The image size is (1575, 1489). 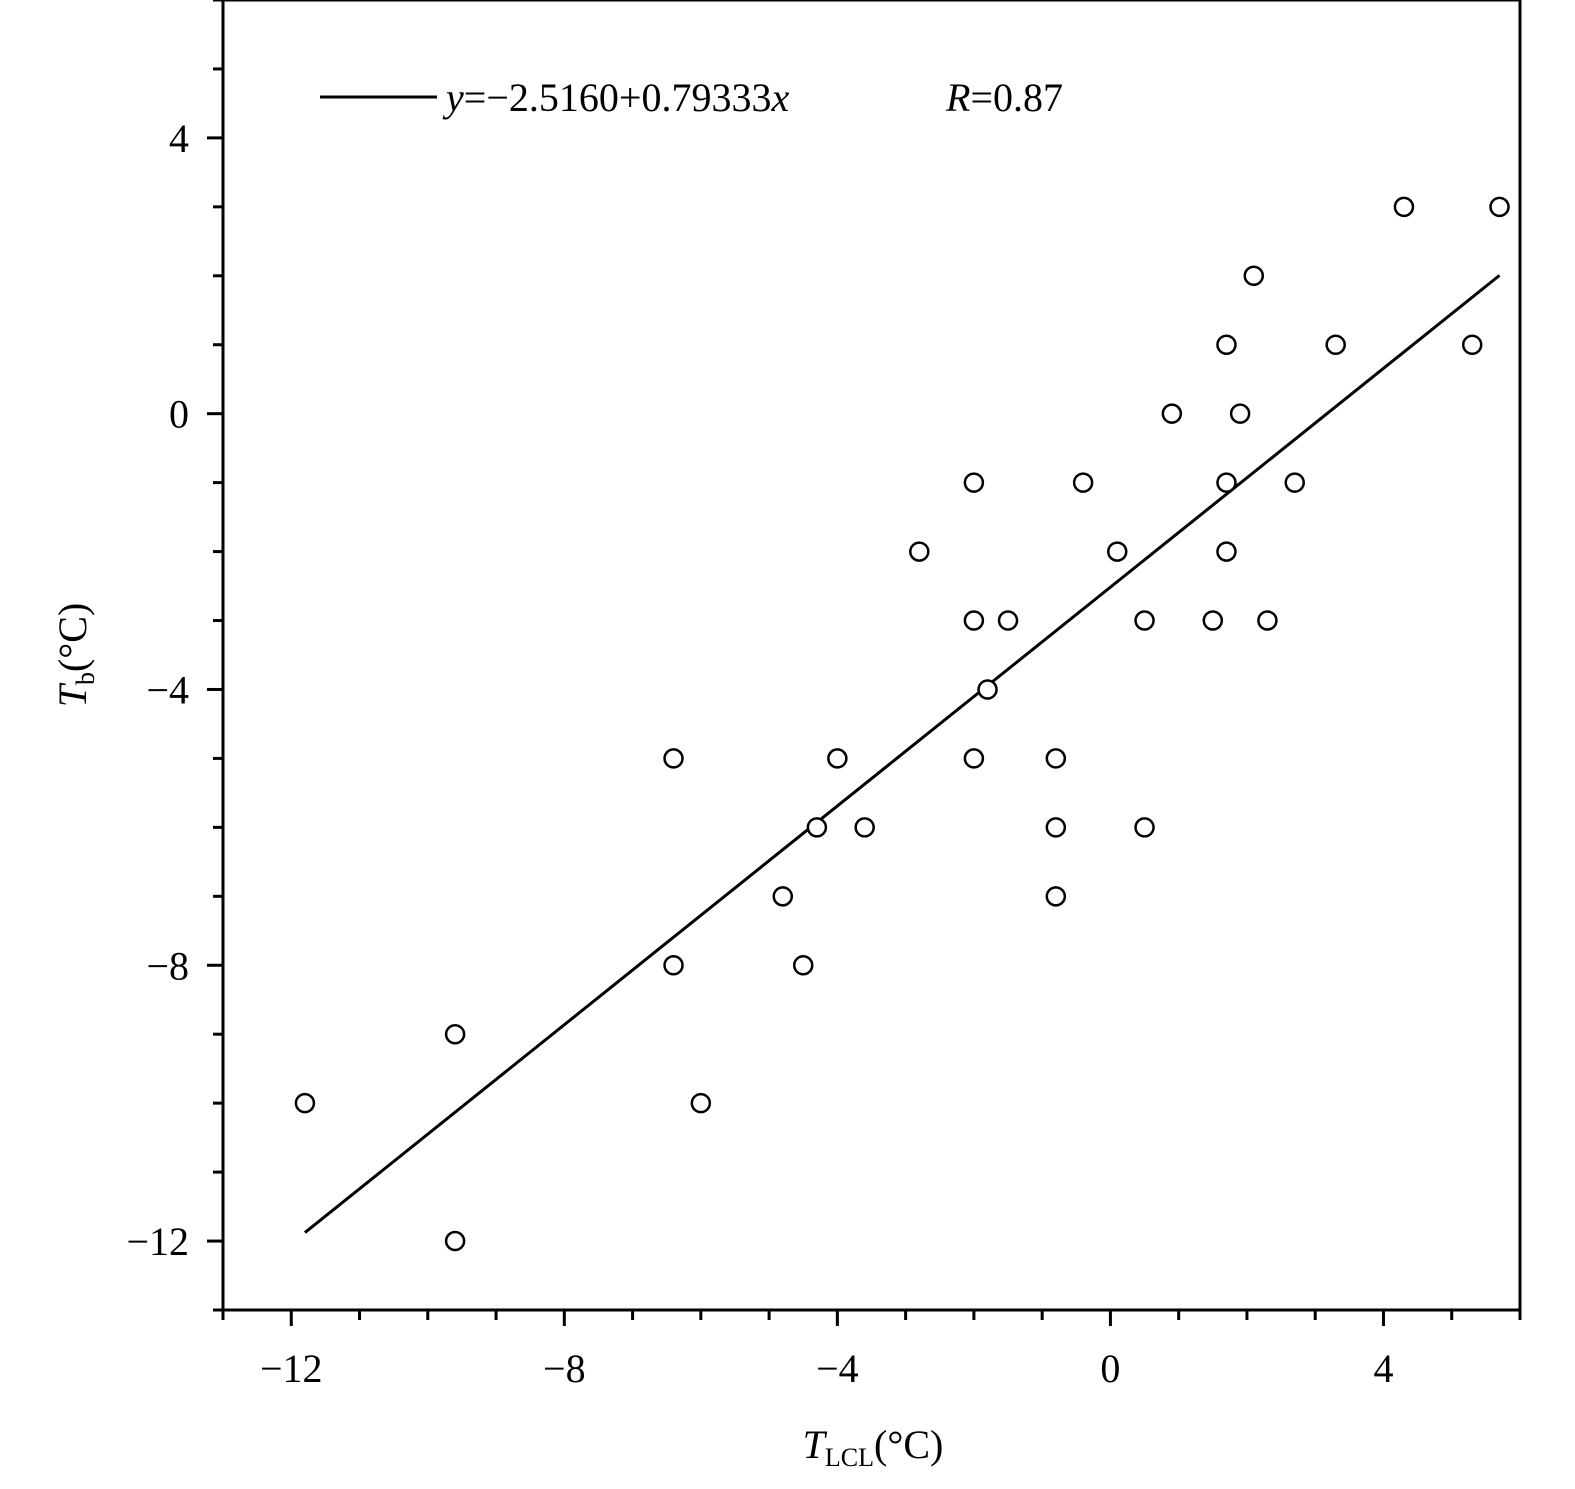 I want to click on x-tick-label: −12, so click(x=291, y=1368).